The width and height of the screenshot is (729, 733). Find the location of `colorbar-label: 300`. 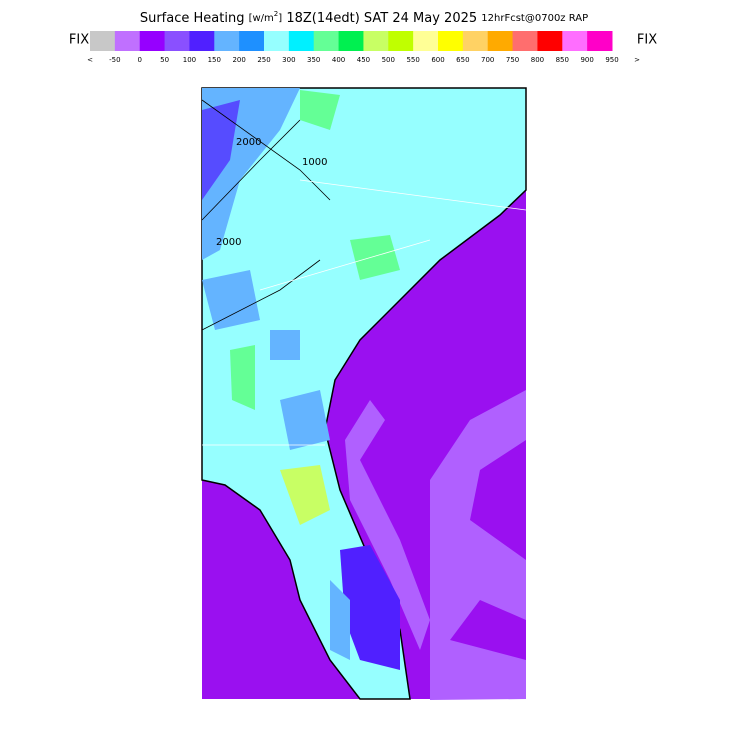

colorbar-label: 300 is located at coordinates (288, 60).